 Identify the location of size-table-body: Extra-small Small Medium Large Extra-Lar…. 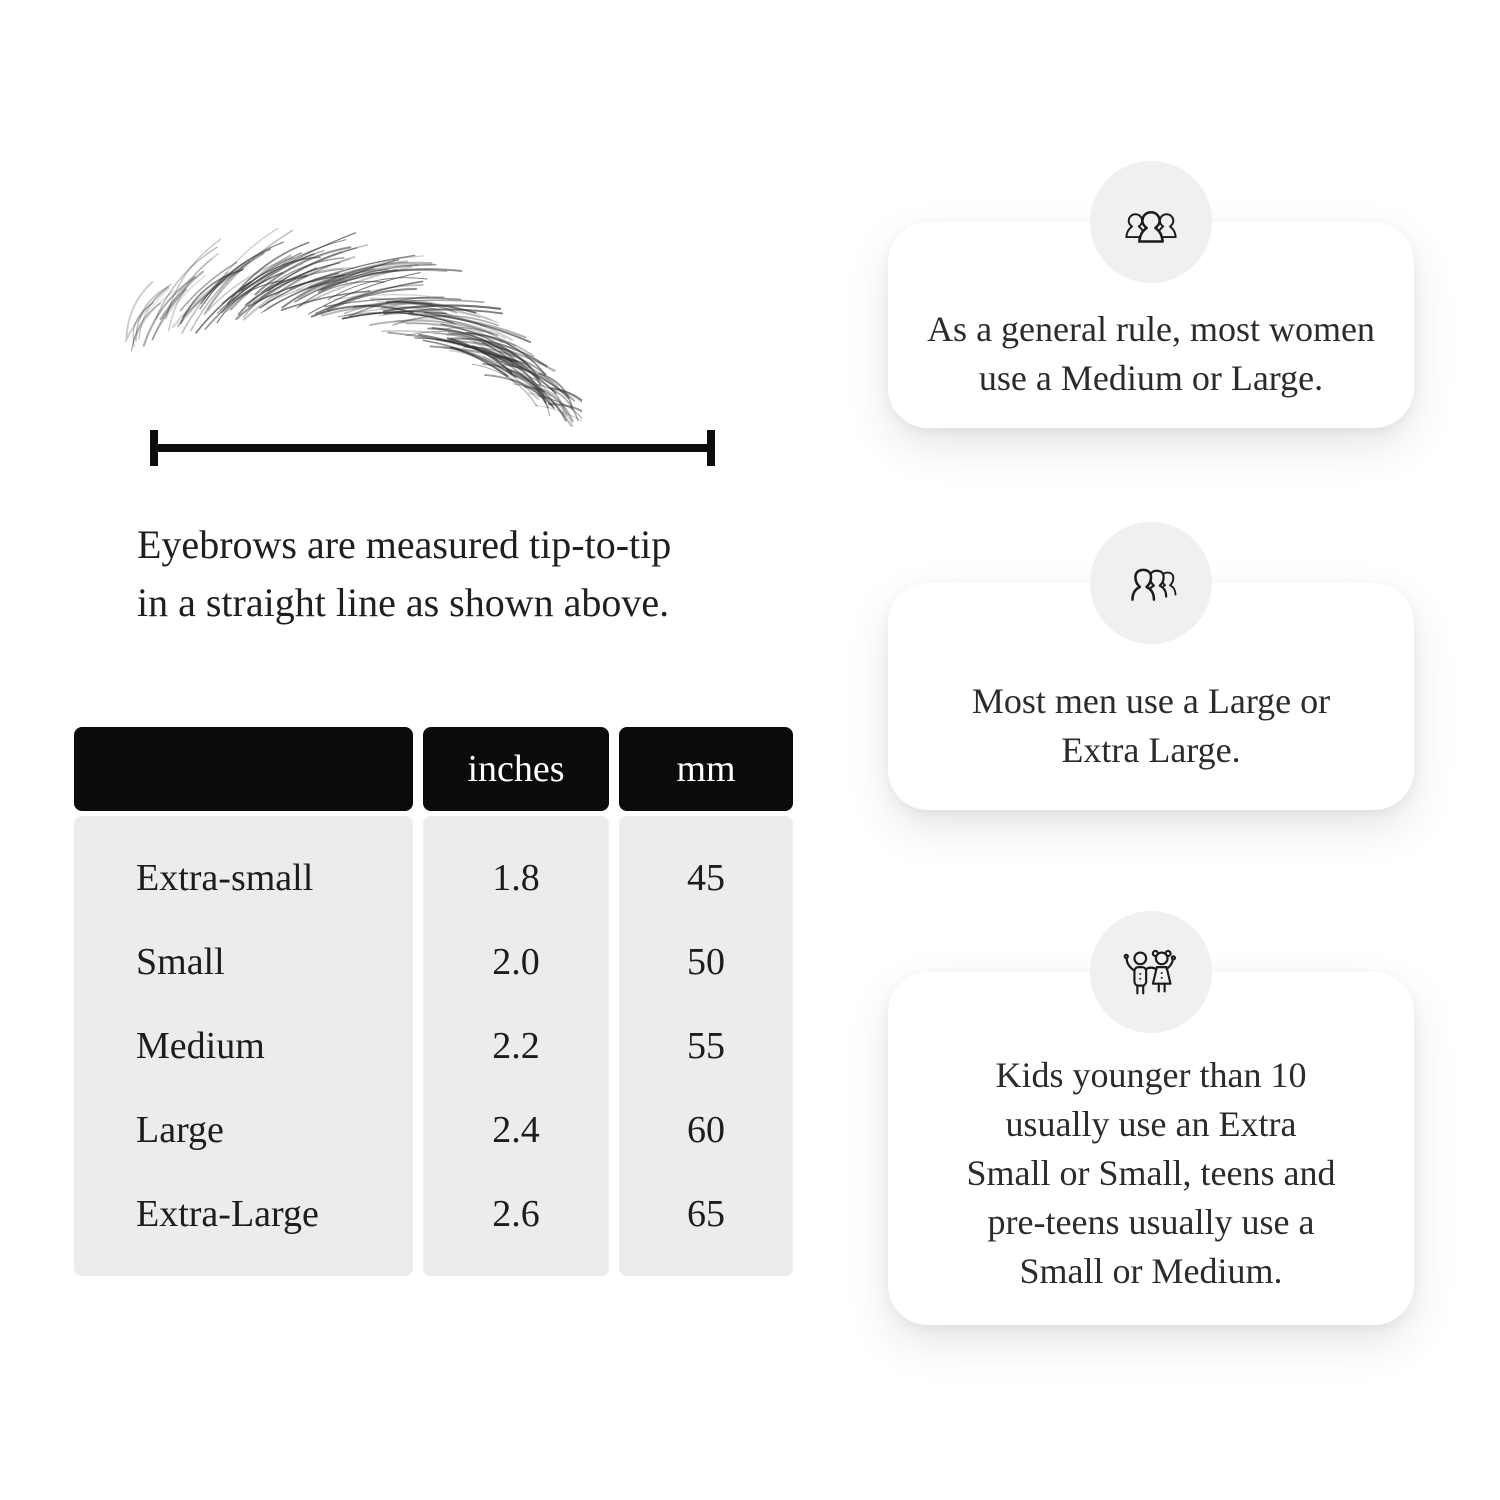
(433, 1046).